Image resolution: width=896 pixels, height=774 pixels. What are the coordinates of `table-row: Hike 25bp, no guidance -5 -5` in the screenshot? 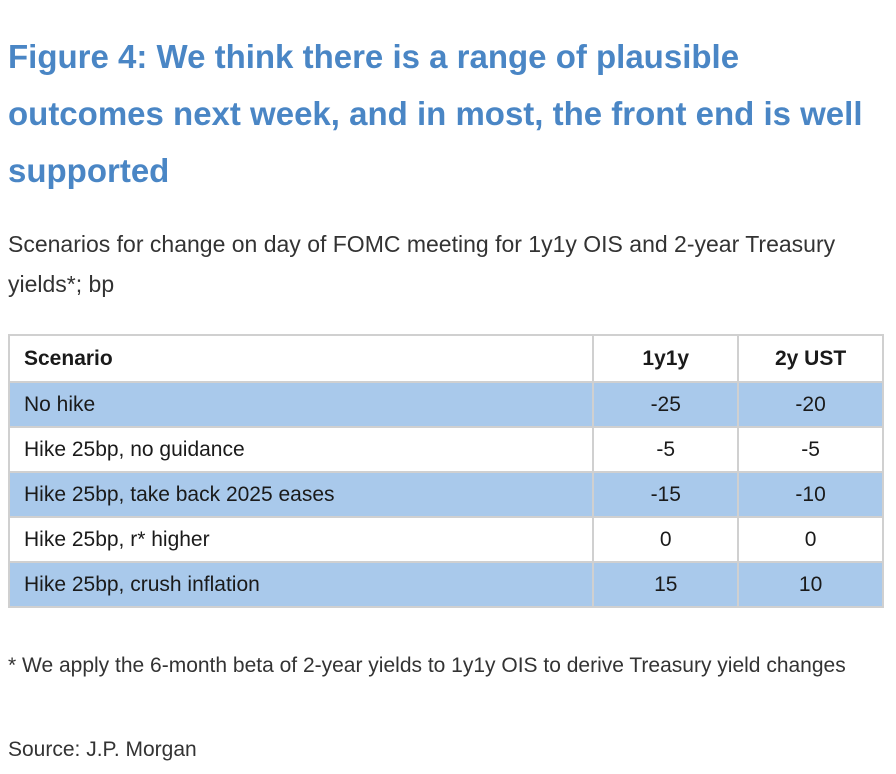 It's located at (445, 449).